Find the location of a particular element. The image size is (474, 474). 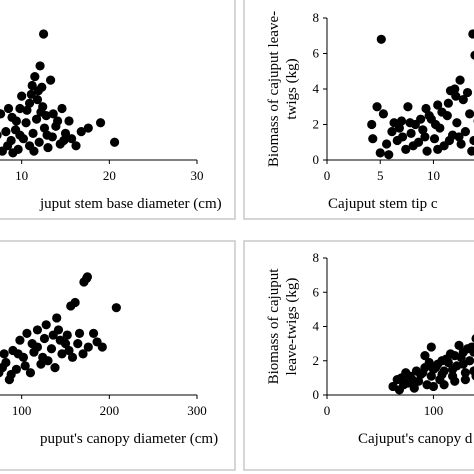

y-tick-label: 4 is located at coordinates (316, 326).